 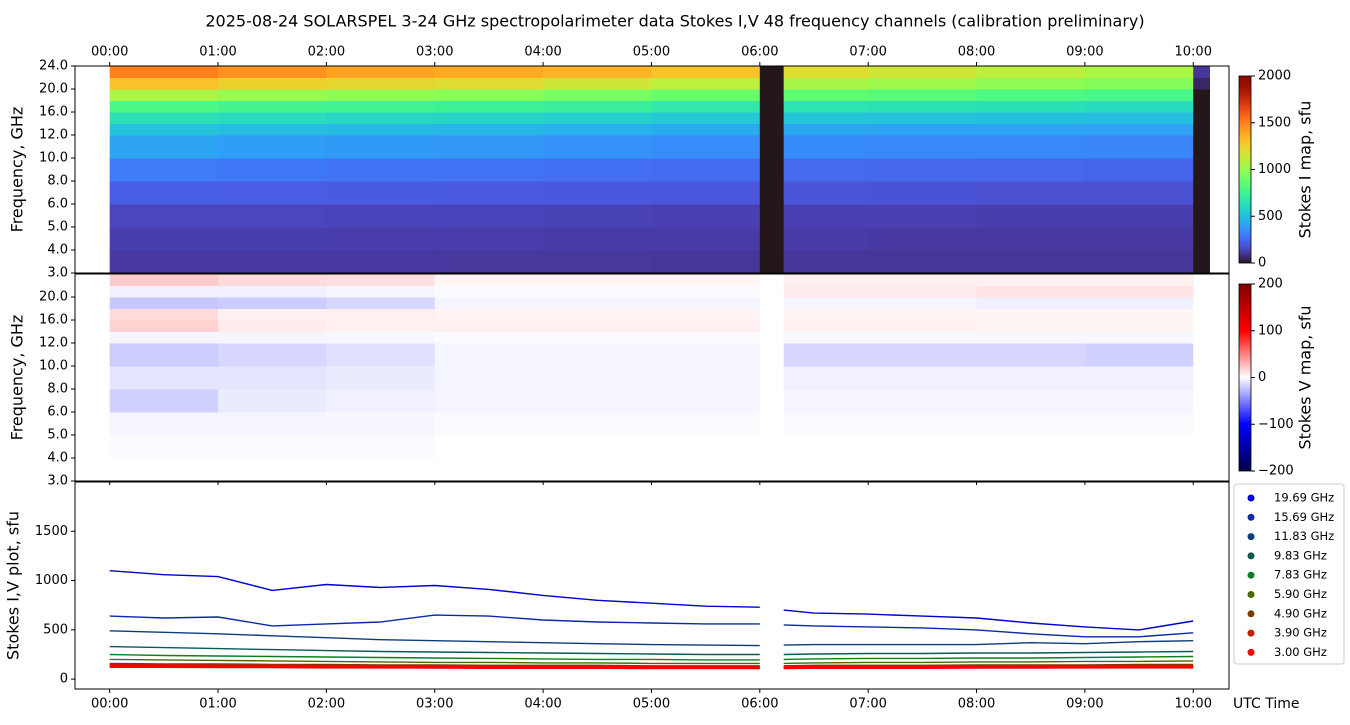 What do you see at coordinates (51, 580) in the screenshot?
I see `y-tick-label: 1000` at bounding box center [51, 580].